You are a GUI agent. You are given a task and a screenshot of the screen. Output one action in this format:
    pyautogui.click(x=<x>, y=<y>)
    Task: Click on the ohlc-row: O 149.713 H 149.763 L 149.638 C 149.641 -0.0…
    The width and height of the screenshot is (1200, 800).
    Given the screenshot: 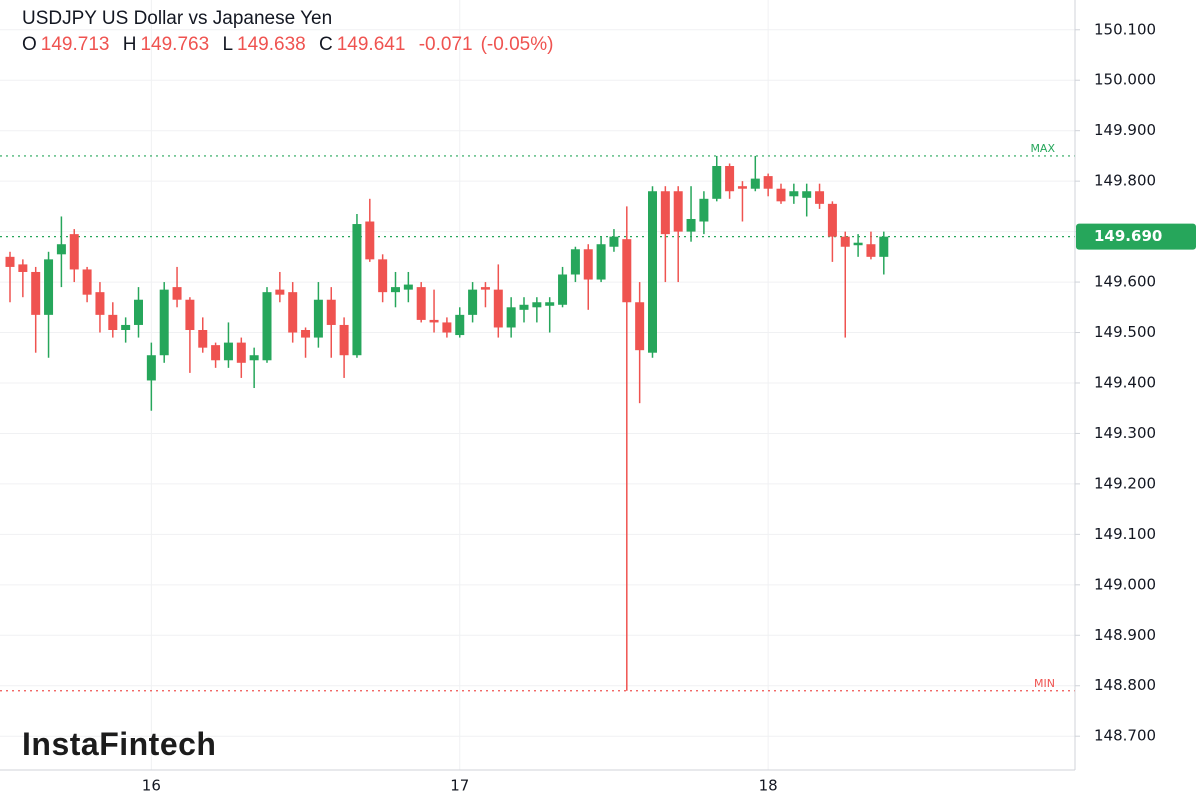 What is the action you would take?
    pyautogui.click(x=291, y=45)
    